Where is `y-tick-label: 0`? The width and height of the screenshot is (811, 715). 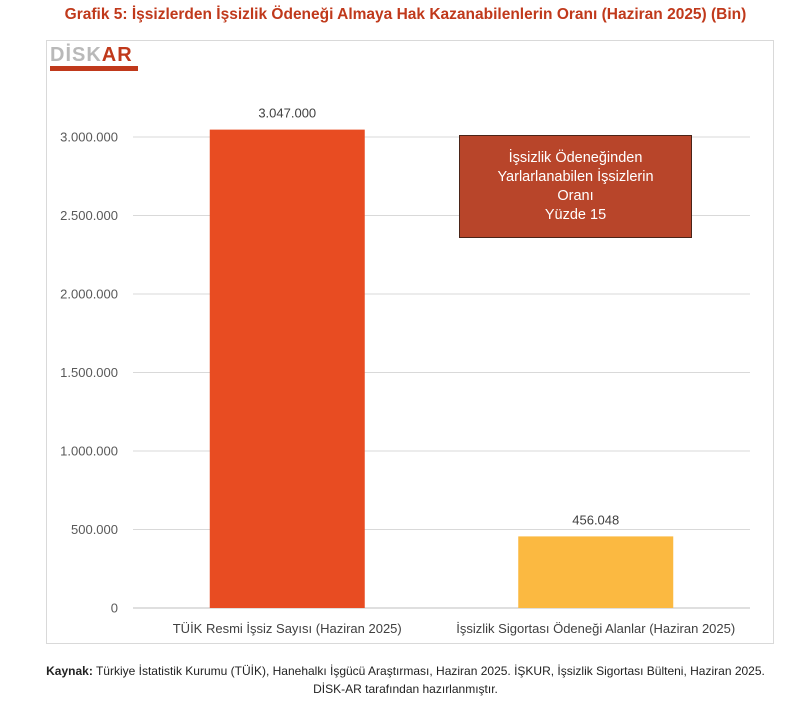 y-tick-label: 0 is located at coordinates (114, 608).